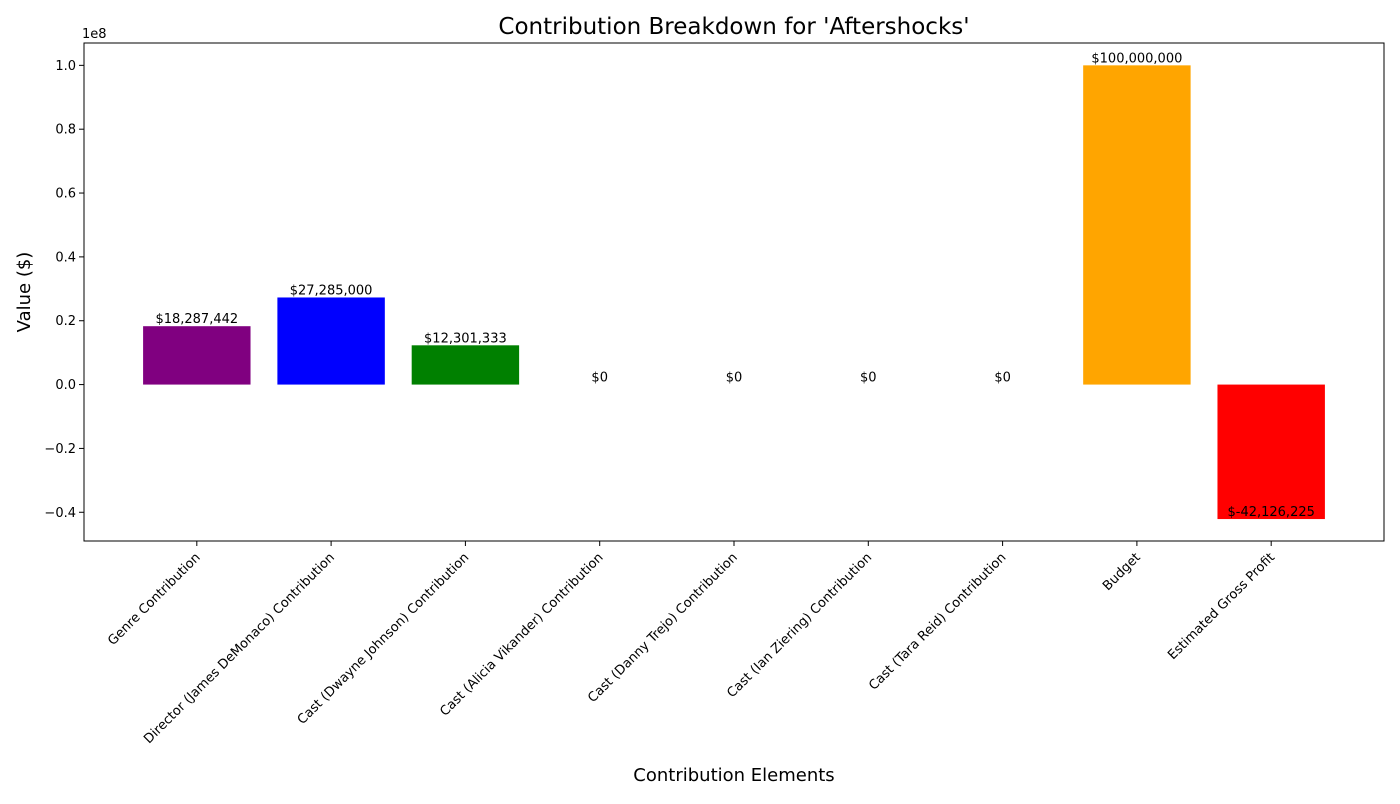 The width and height of the screenshot is (1400, 804). What do you see at coordinates (1221, 606) in the screenshot?
I see `x-tick-label: Estimated Gross Profit` at bounding box center [1221, 606].